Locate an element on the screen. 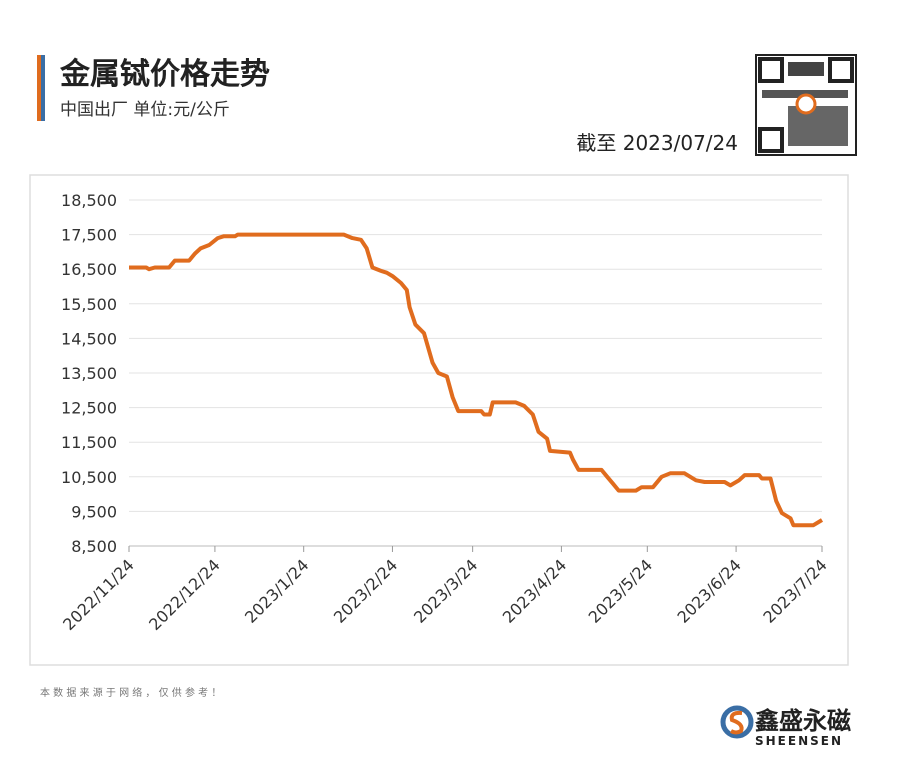 This screenshot has height=770, width=900. x-tick-label: 2023/4/24 is located at coordinates (534, 590).